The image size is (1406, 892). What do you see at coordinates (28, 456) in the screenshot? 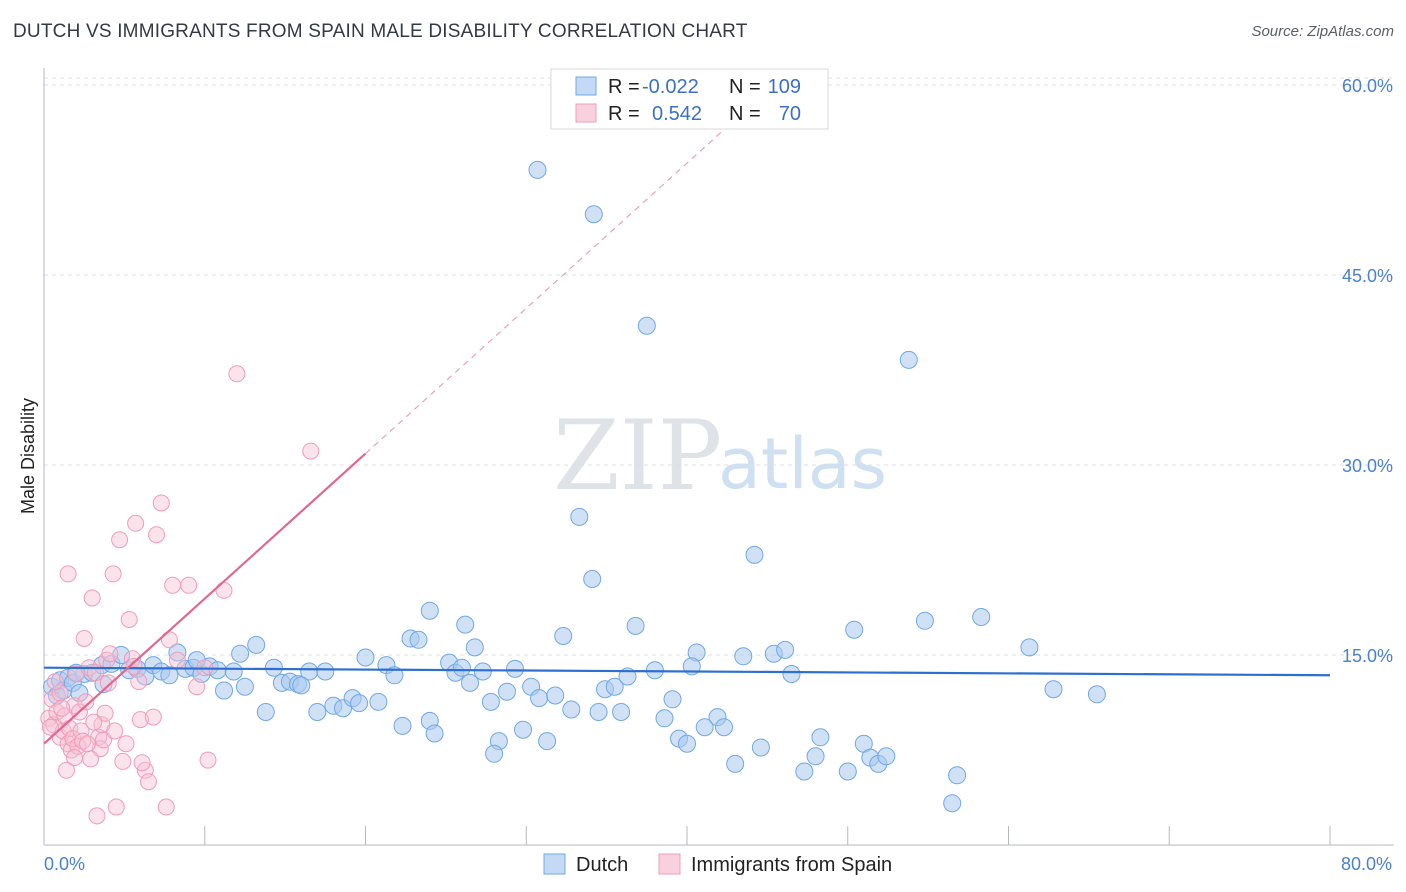
I see `y-axis-title: Male Disability` at bounding box center [28, 456].